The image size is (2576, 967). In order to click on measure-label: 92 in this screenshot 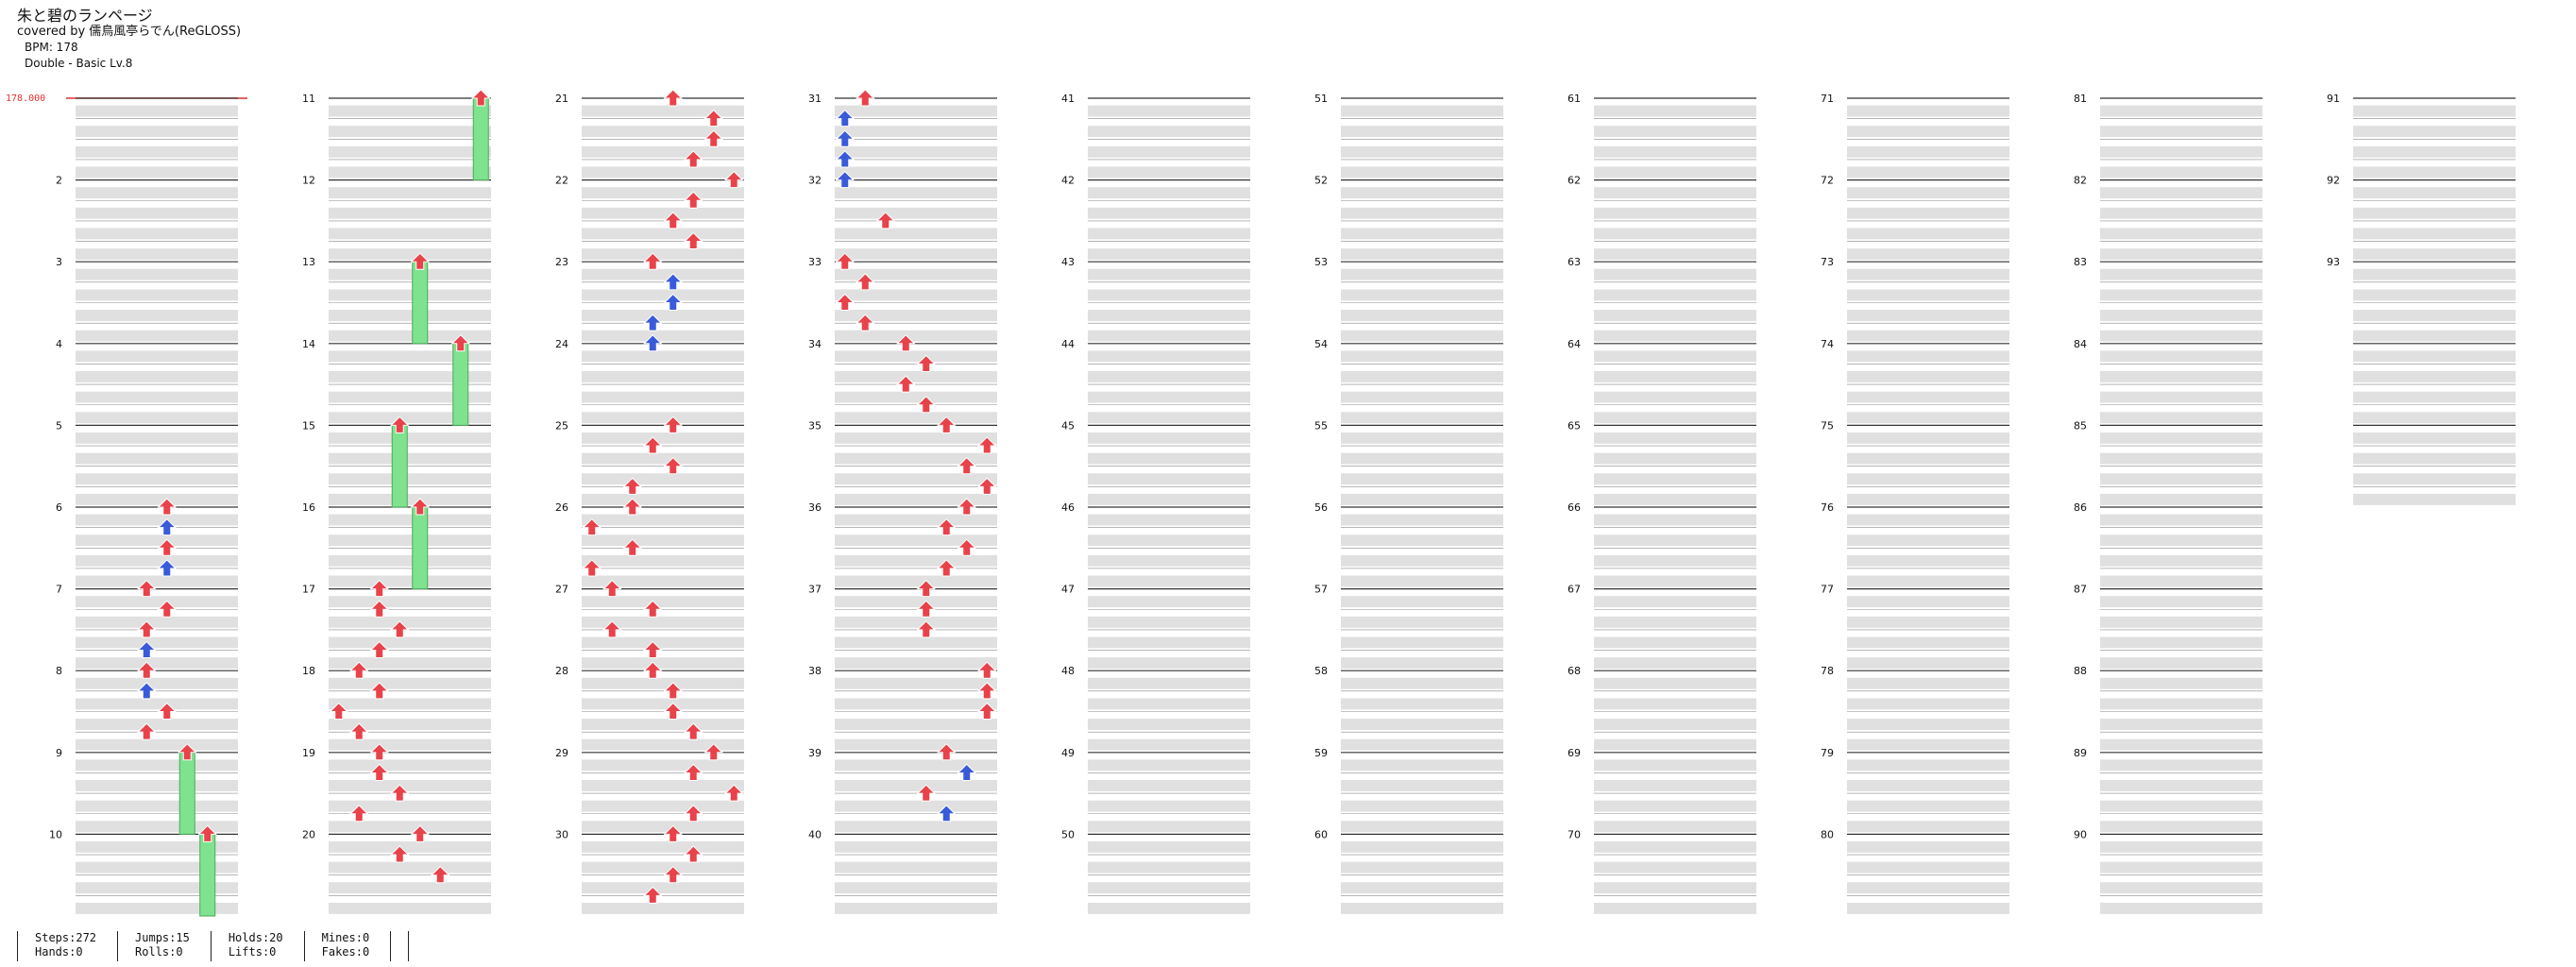, I will do `click(2333, 181)`.